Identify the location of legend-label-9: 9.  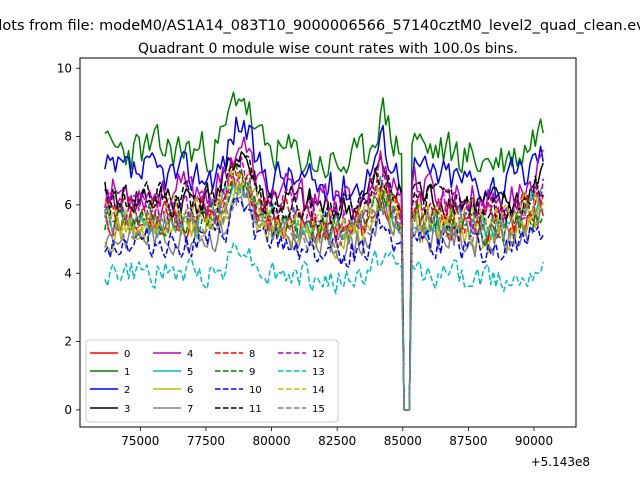
(252, 372).